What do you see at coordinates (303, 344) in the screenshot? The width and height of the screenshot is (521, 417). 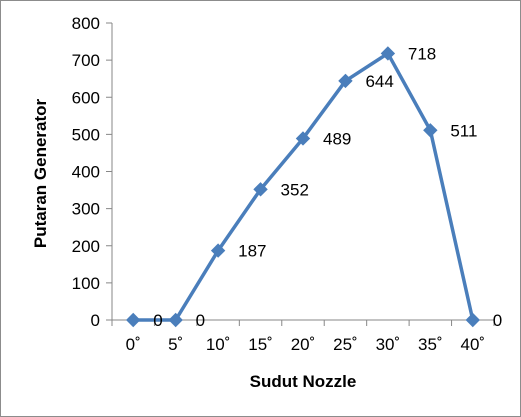 I see `x-tick-label: 20˚` at bounding box center [303, 344].